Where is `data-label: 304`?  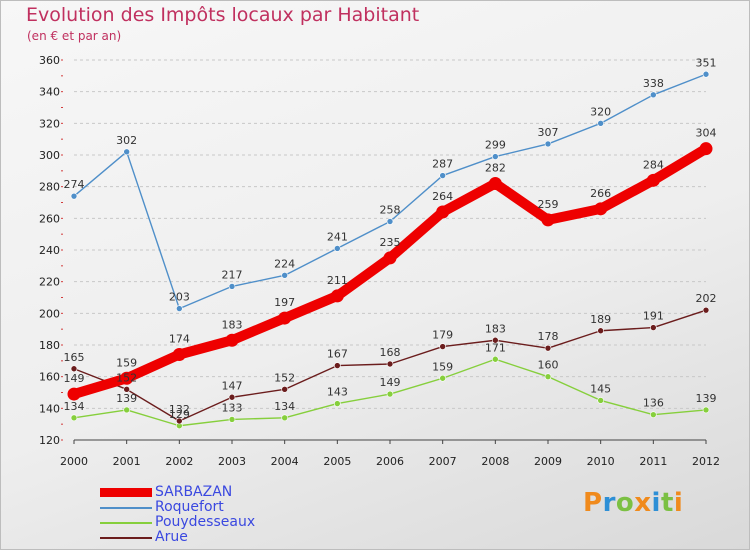
data-label: 304 is located at coordinates (706, 133).